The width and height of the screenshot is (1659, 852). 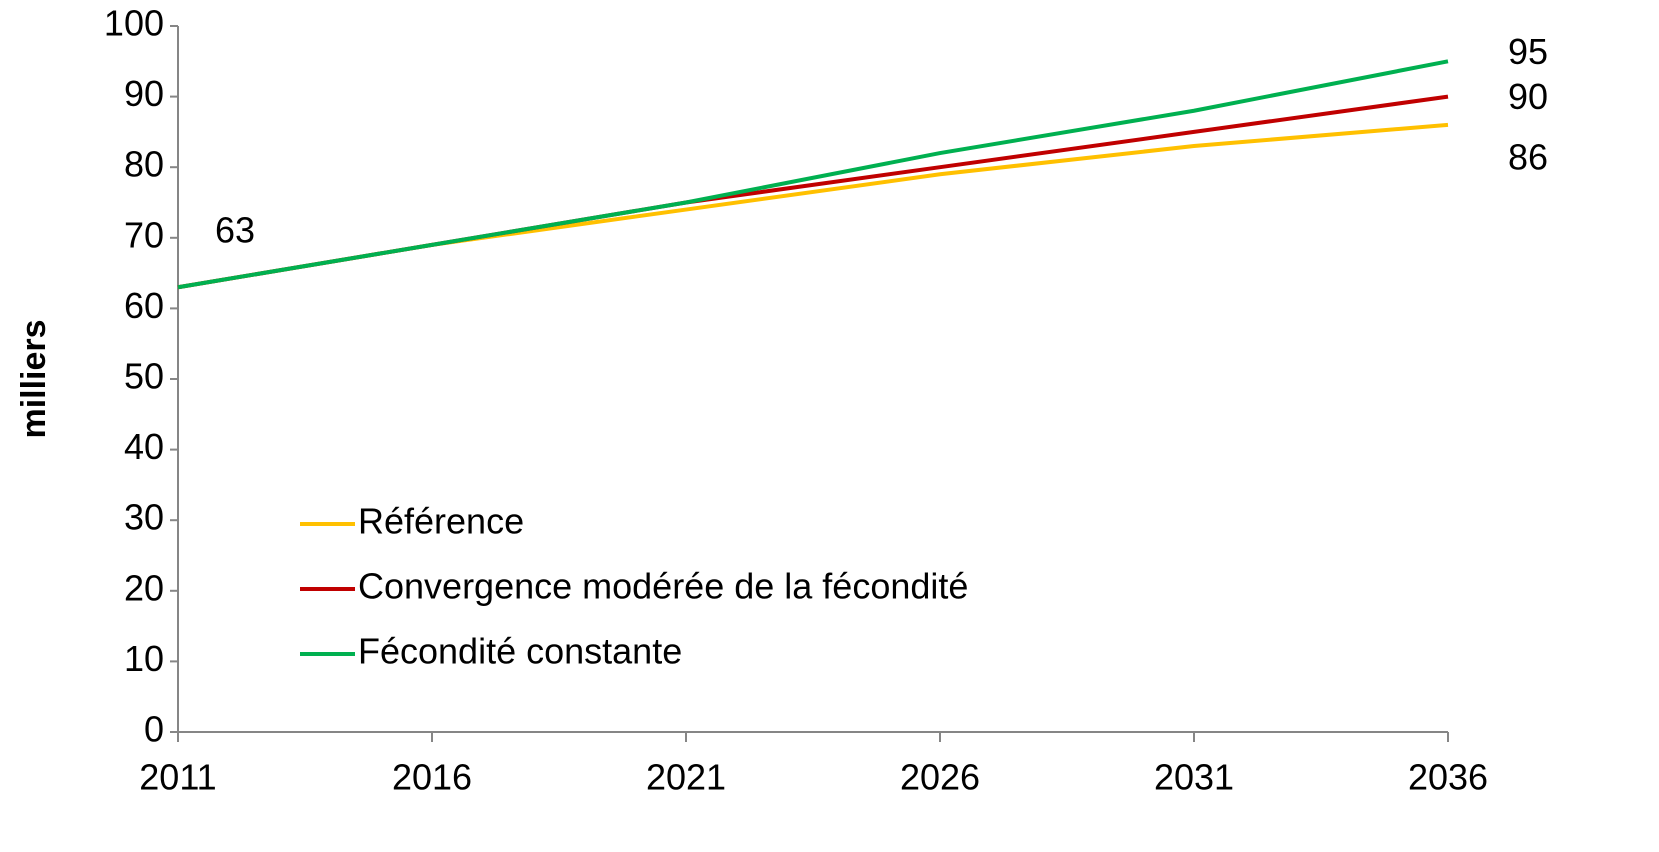 I want to click on y-tick-label: 70, so click(x=144, y=234).